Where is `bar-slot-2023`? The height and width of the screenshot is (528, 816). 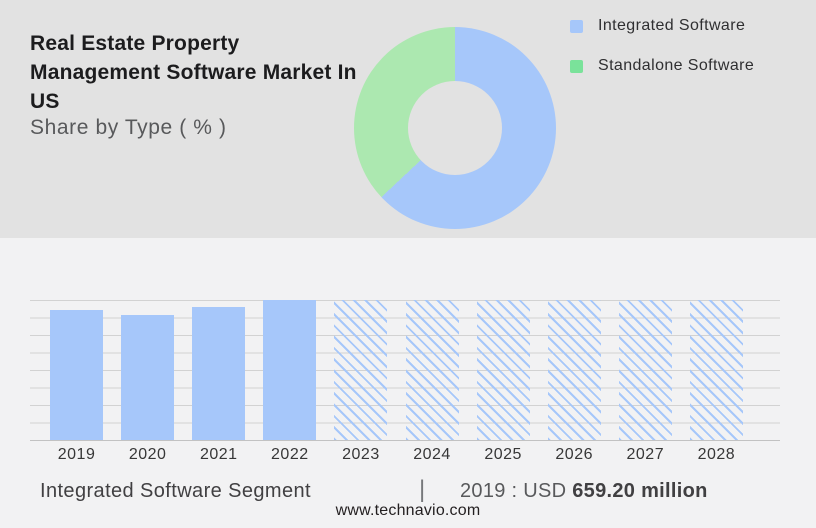
bar-slot-2023 is located at coordinates (360, 370).